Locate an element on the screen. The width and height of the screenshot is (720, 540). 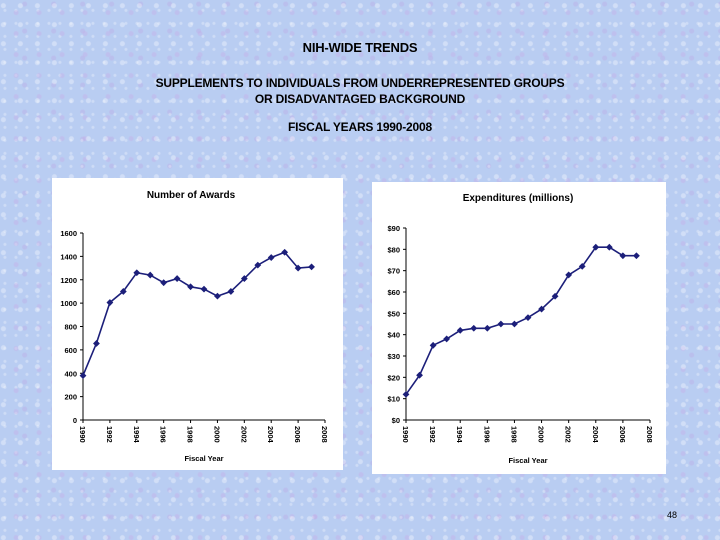
awards-x-tick-label: 1998 is located at coordinates (190, 434).